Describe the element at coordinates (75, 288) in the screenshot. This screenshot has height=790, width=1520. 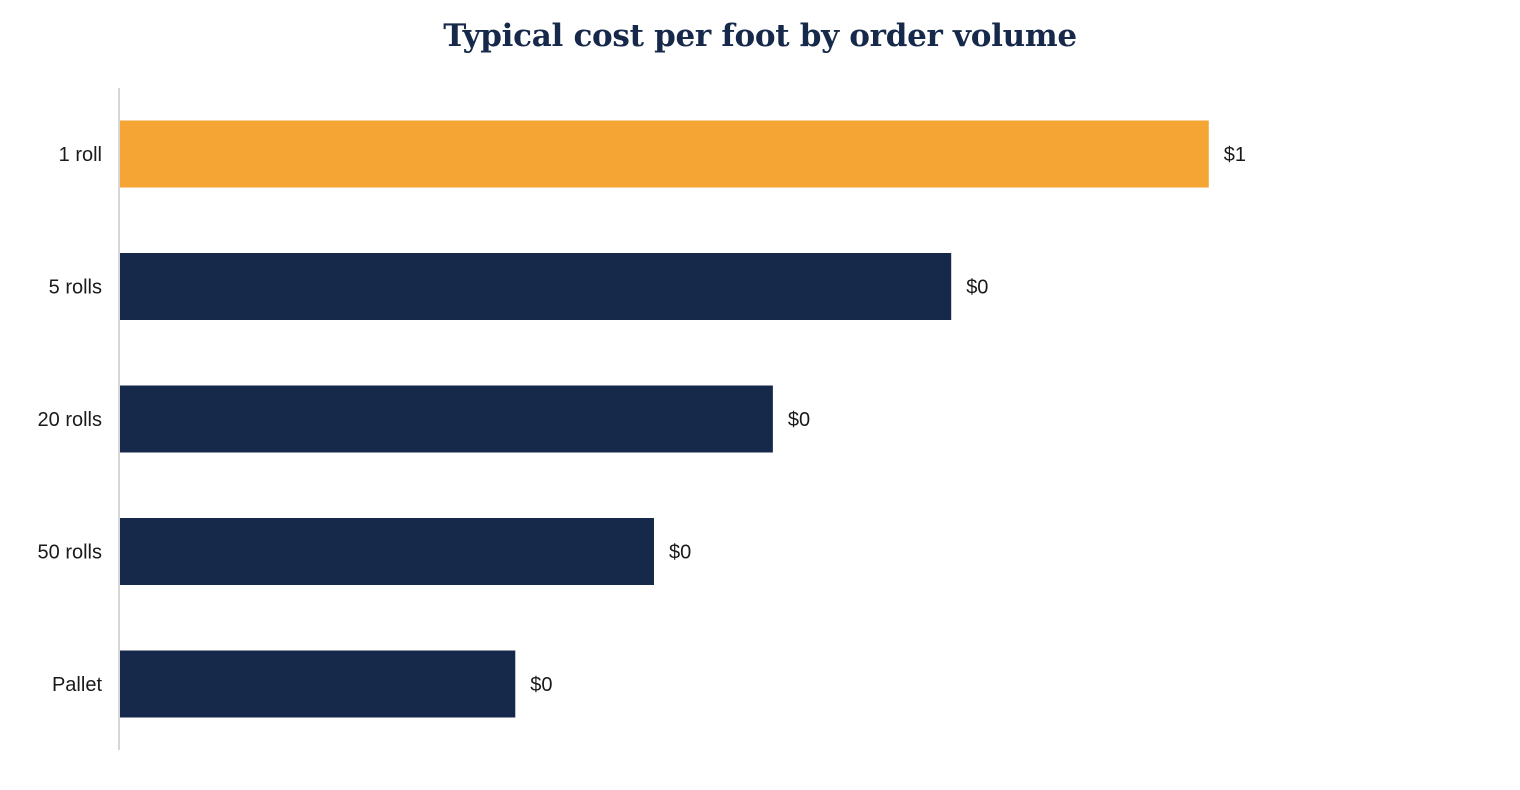
I see `category-label: 5 rolls` at that location.